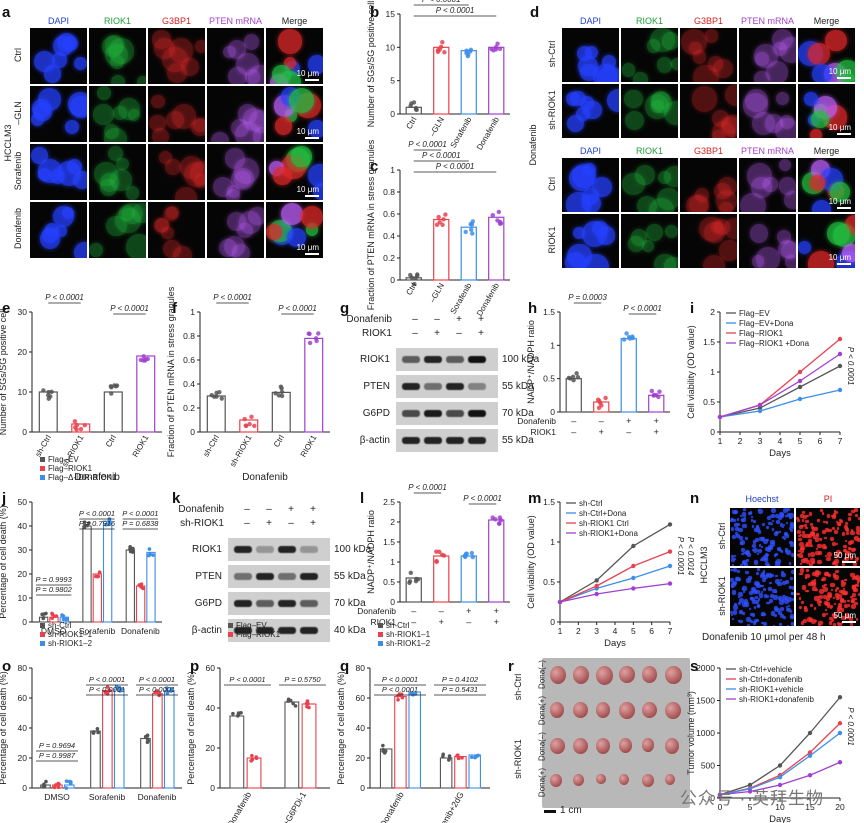 The width and height of the screenshot is (864, 823). I want to click on x-tick-label: 7, so click(840, 441).